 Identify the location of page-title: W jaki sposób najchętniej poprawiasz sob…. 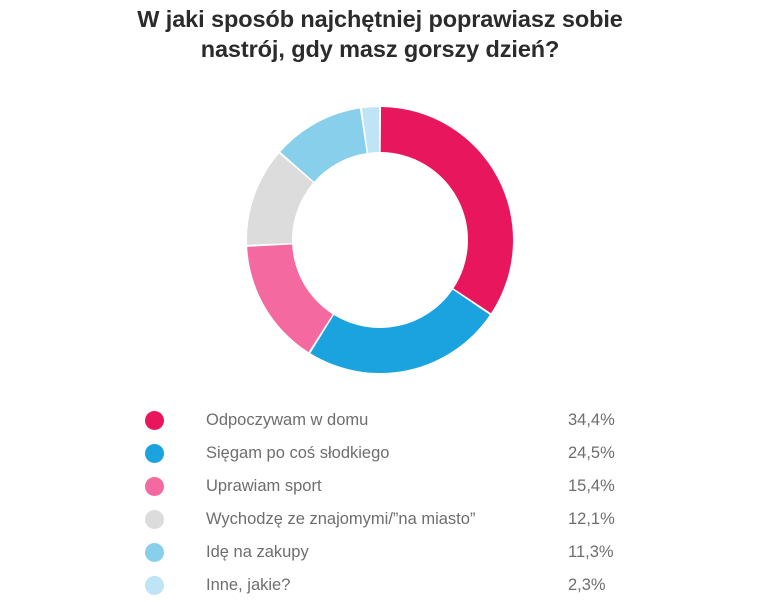
(380, 34).